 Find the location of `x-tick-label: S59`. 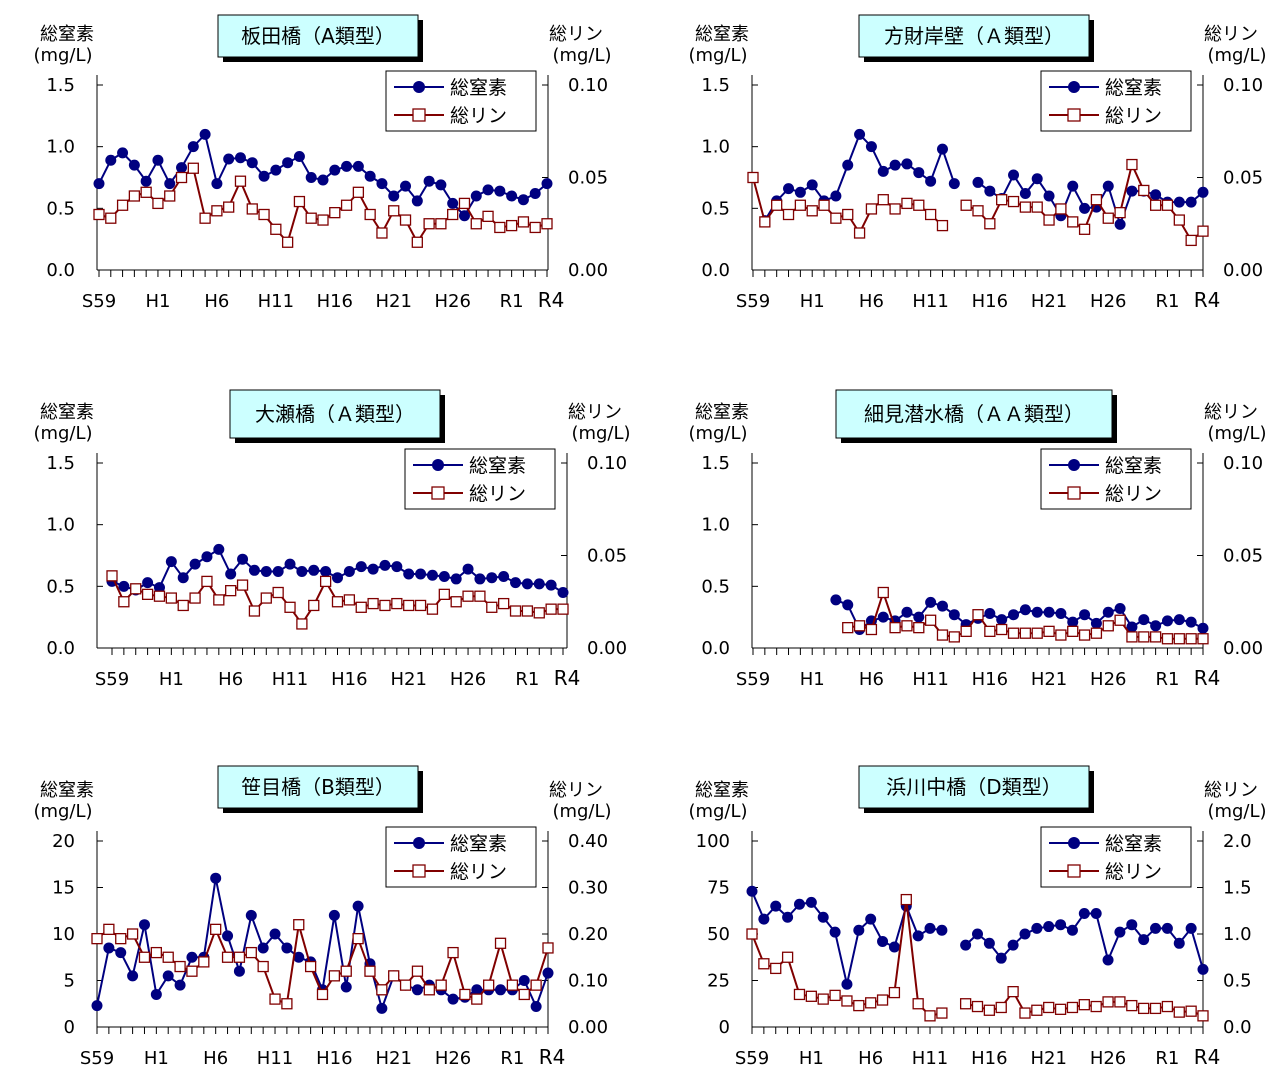

x-tick-label: S59 is located at coordinates (753, 301).